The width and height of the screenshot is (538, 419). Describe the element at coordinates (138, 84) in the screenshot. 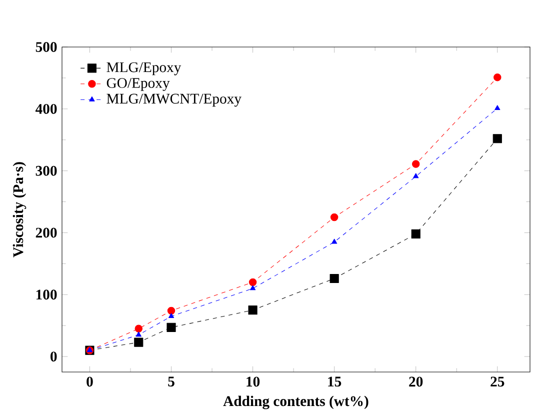

I see `legend-label: GO/Epoxy` at that location.